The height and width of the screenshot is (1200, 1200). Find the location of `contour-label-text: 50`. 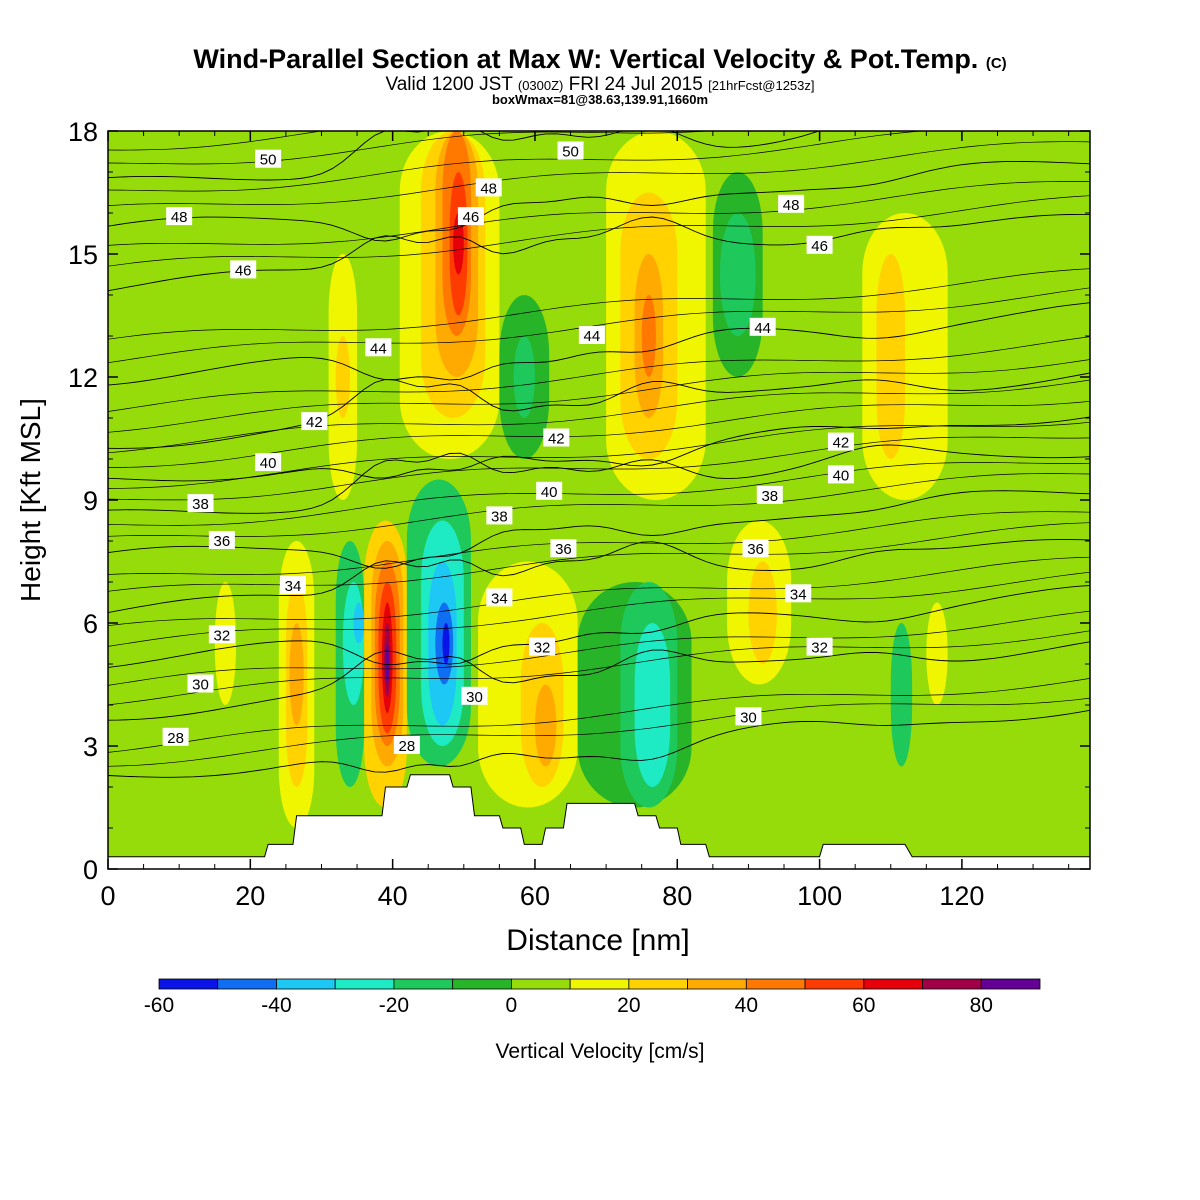

contour-label-text: 50 is located at coordinates (570, 152).